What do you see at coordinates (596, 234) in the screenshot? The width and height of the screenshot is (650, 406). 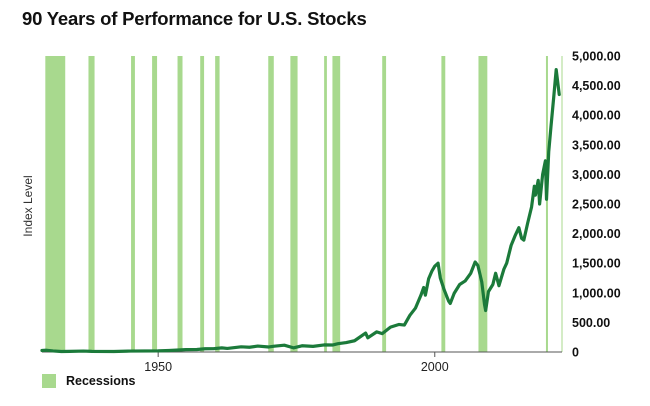 I see `y-tick-label-2000: 2,000.00` at bounding box center [596, 234].